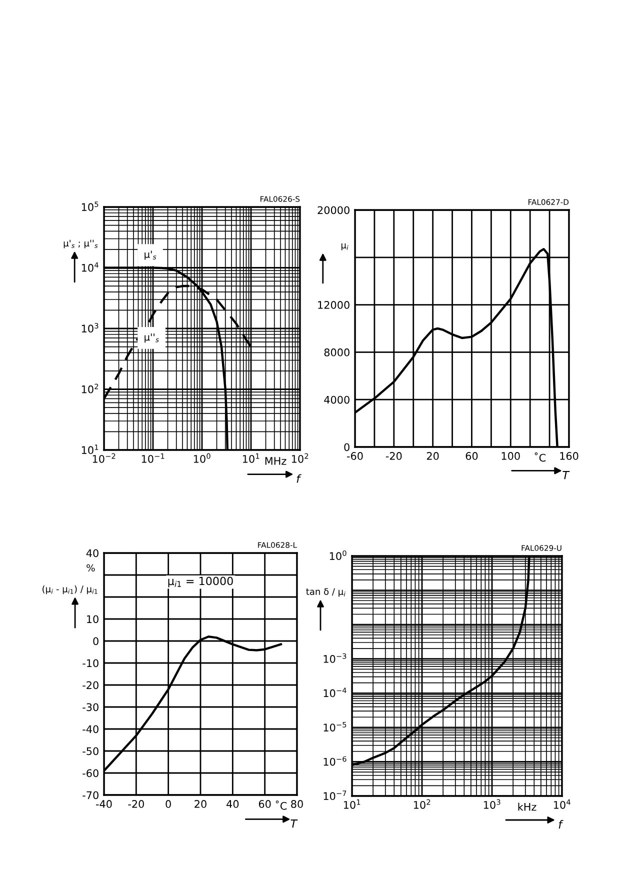 The width and height of the screenshot is (630, 893). What do you see at coordinates (202, 458) in the screenshot?
I see `x-tick-label: 10$^{0}$` at bounding box center [202, 458].